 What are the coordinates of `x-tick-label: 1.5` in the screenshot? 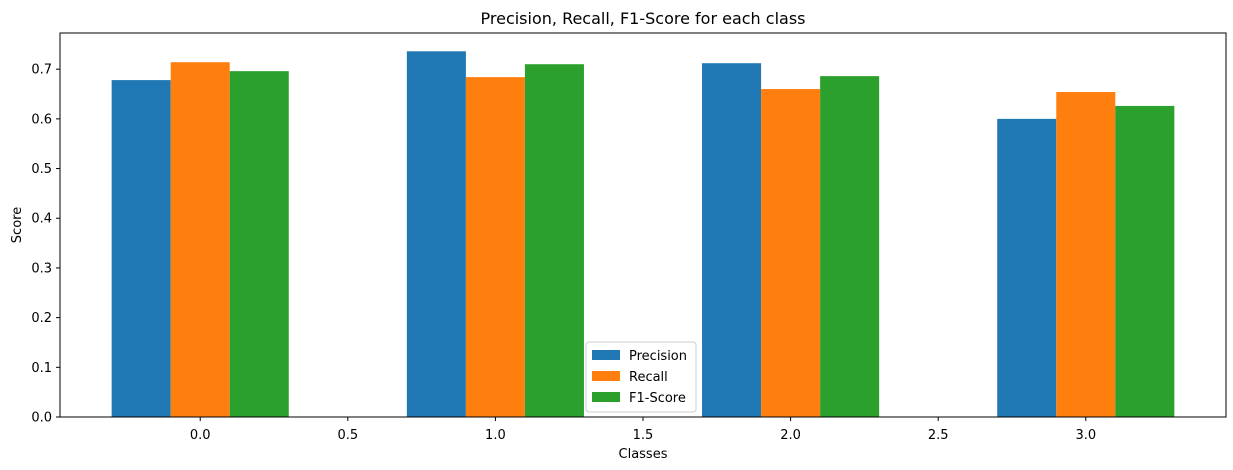 It's located at (643, 435).